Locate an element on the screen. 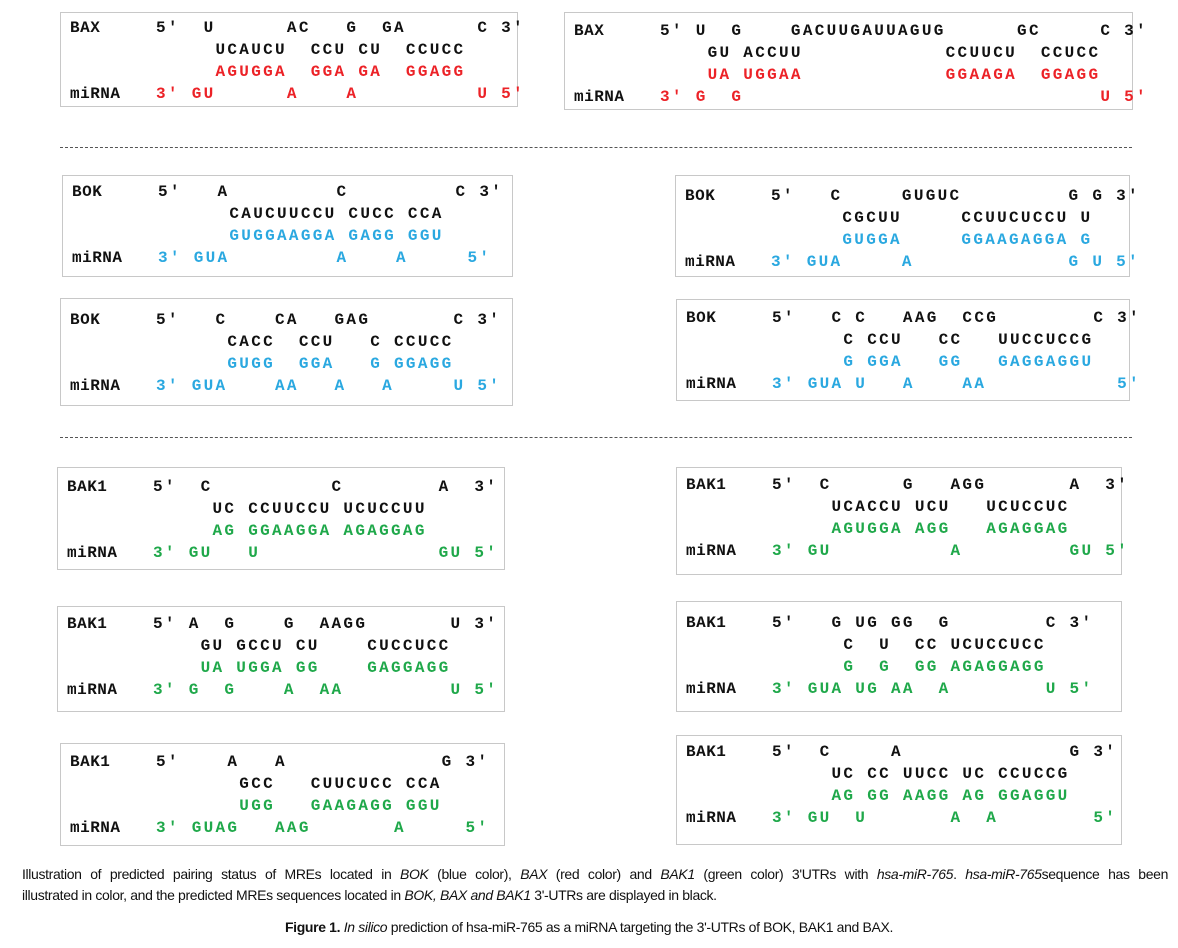 Image resolution: width=1178 pixels, height=948 pixels. mirna-unpaired-row: miRNA 3' G G A AA U 5' is located at coordinates (285, 690).